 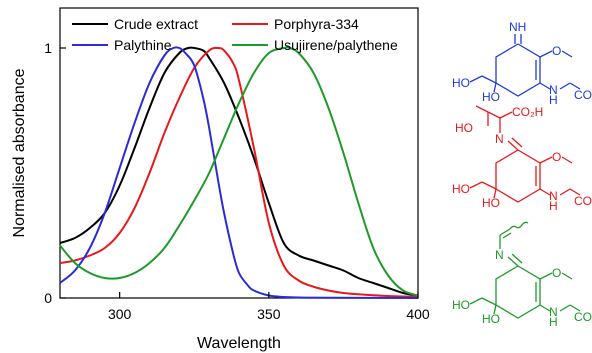 What do you see at coordinates (48, 48) in the screenshot?
I see `y-tick-label-1: 1` at bounding box center [48, 48].